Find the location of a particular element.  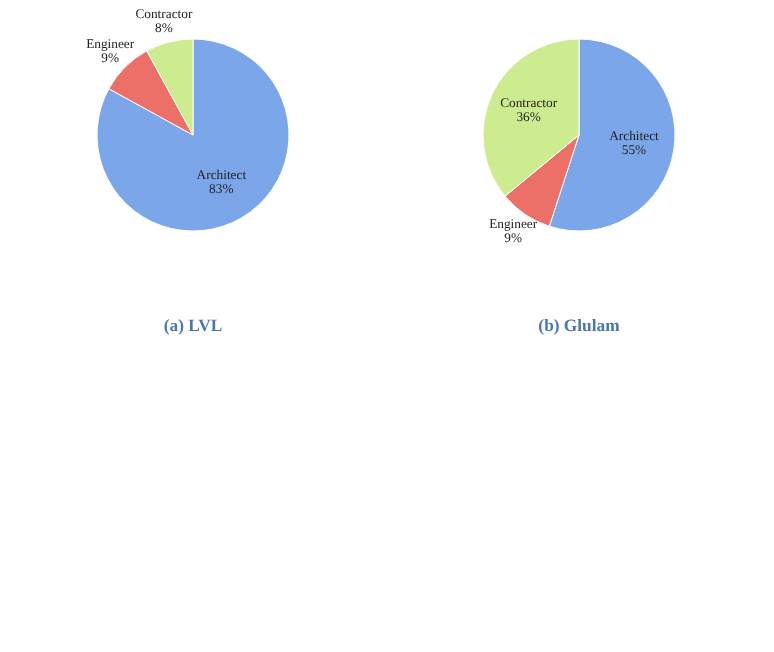

text: (b) Glulam is located at coordinates (580, 325).